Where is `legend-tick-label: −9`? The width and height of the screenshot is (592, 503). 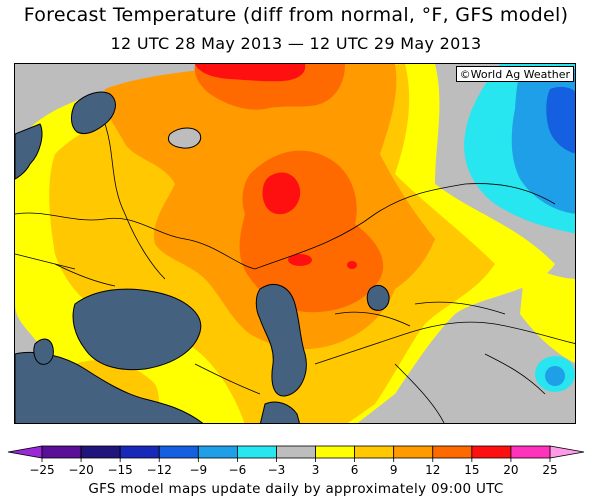 legend-tick-label: −9 is located at coordinates (198, 470).